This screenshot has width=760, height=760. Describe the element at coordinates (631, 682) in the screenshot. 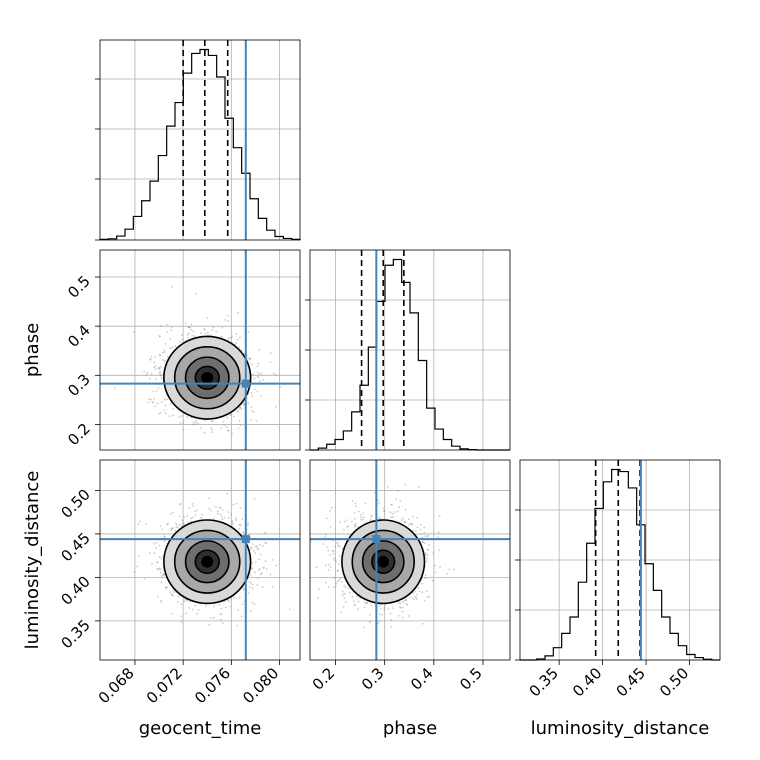

I see `x-tick-label: 0.45` at that location.